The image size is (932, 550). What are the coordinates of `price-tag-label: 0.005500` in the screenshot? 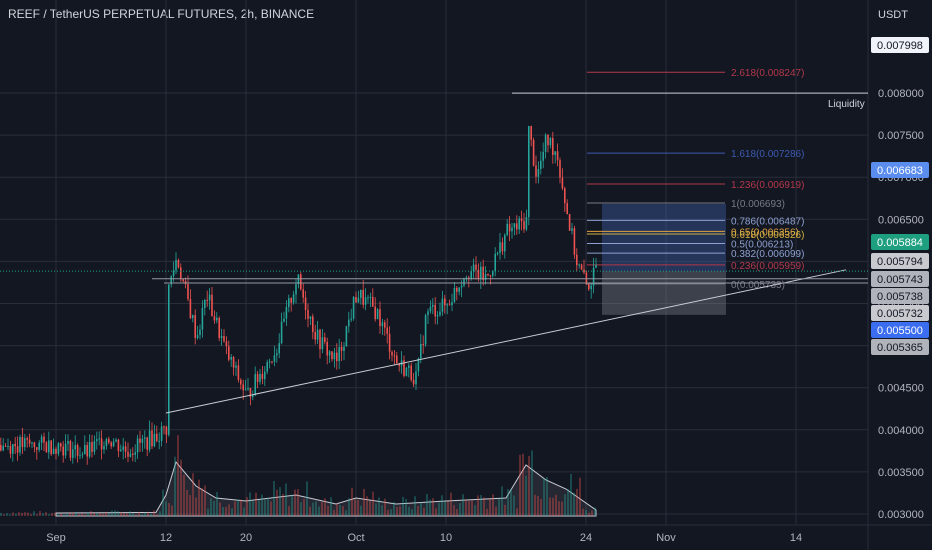 It's located at (900, 331).